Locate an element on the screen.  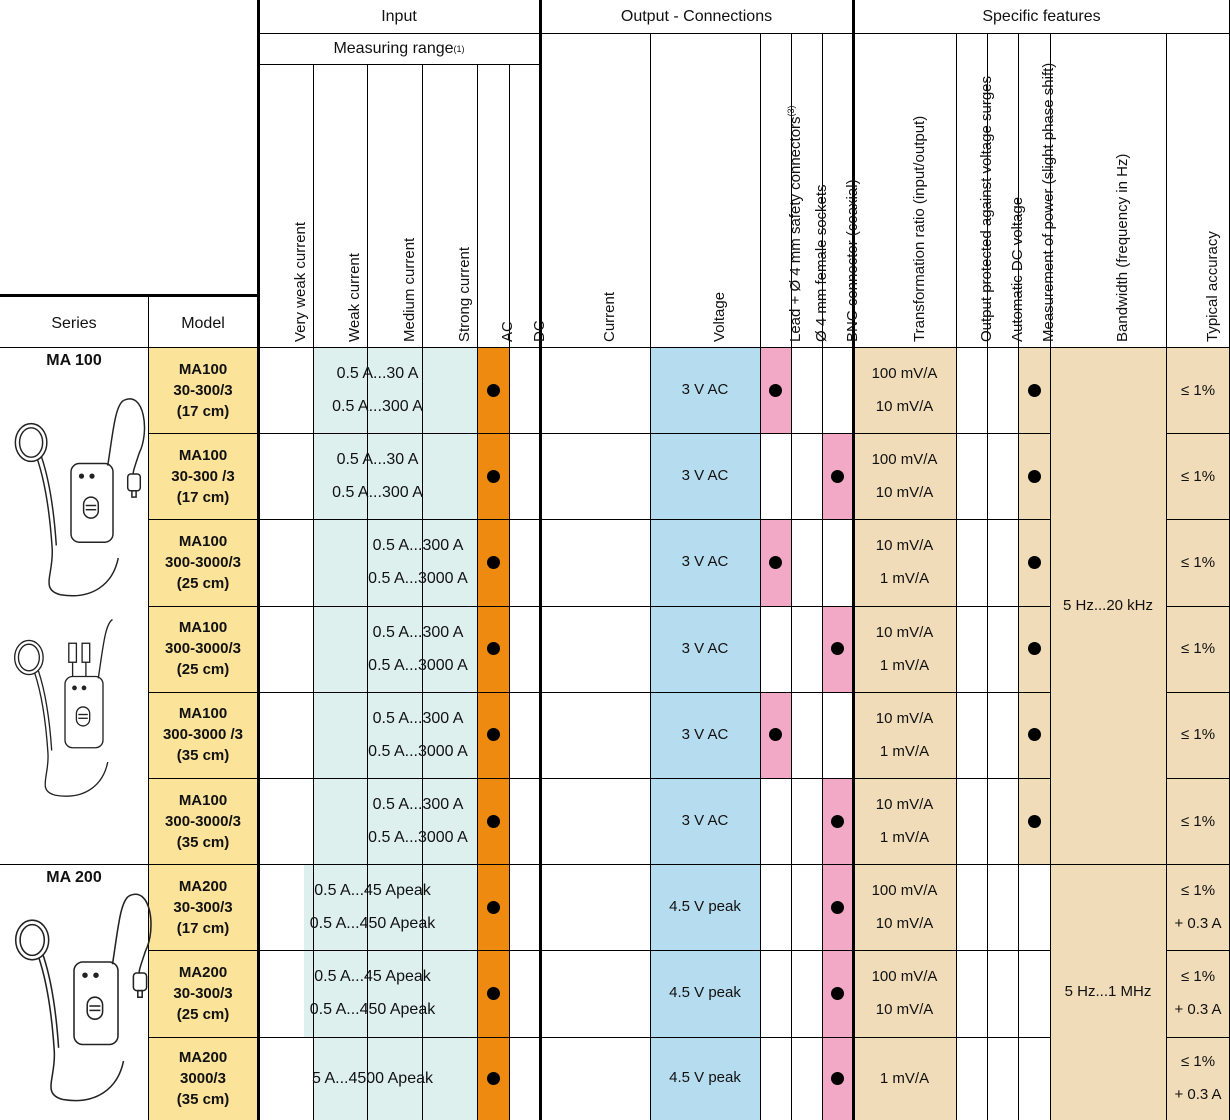
model-name-line: MA200 is located at coordinates (203, 1057).